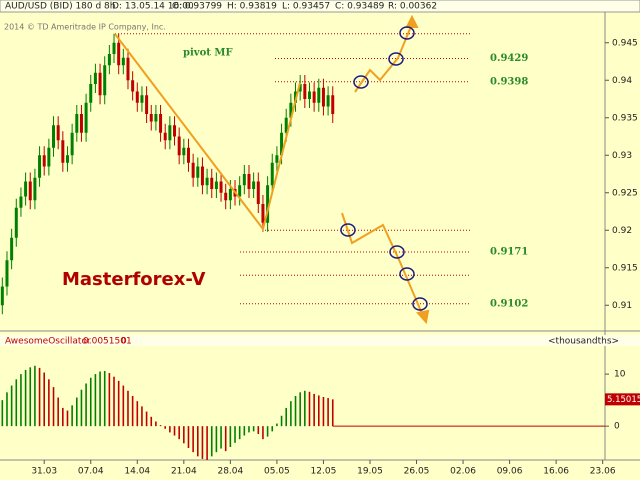  I want to click on osc-reading2: 0, so click(124, 342).